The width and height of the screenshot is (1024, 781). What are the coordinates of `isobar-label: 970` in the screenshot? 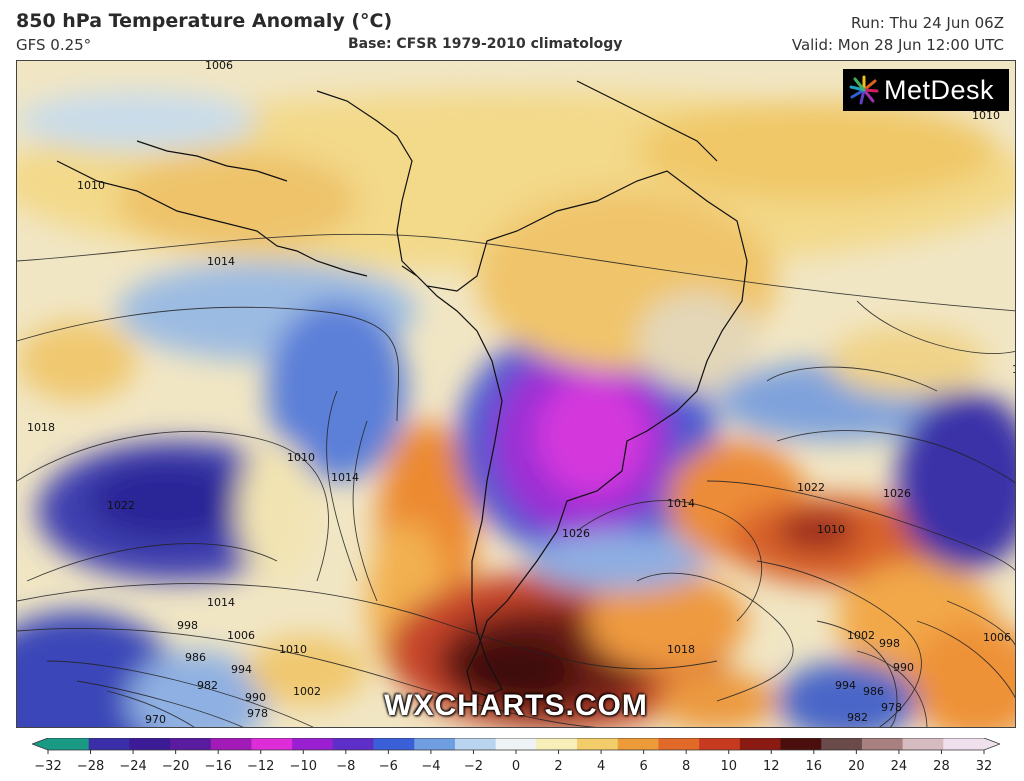 It's located at (155, 719).